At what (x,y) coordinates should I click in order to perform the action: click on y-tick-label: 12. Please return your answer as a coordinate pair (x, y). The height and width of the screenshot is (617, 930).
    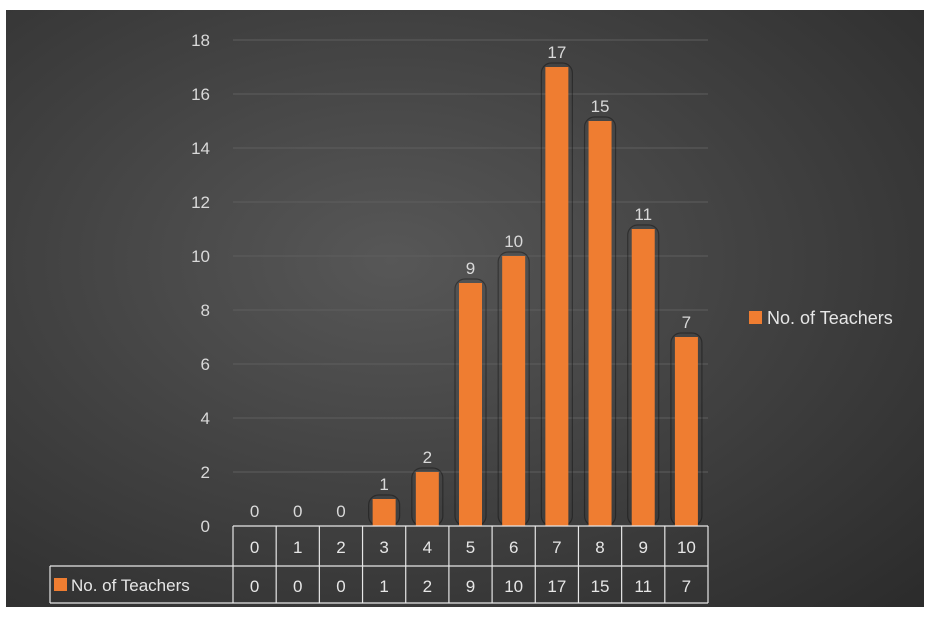
    Looking at the image, I should click on (200, 202).